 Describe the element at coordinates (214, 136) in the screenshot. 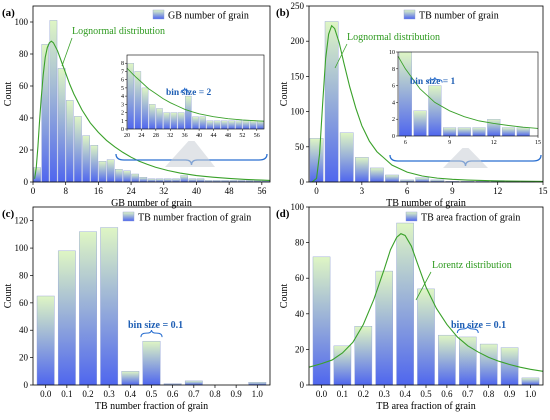

I see `inset-x-tick-label: 44` at that location.